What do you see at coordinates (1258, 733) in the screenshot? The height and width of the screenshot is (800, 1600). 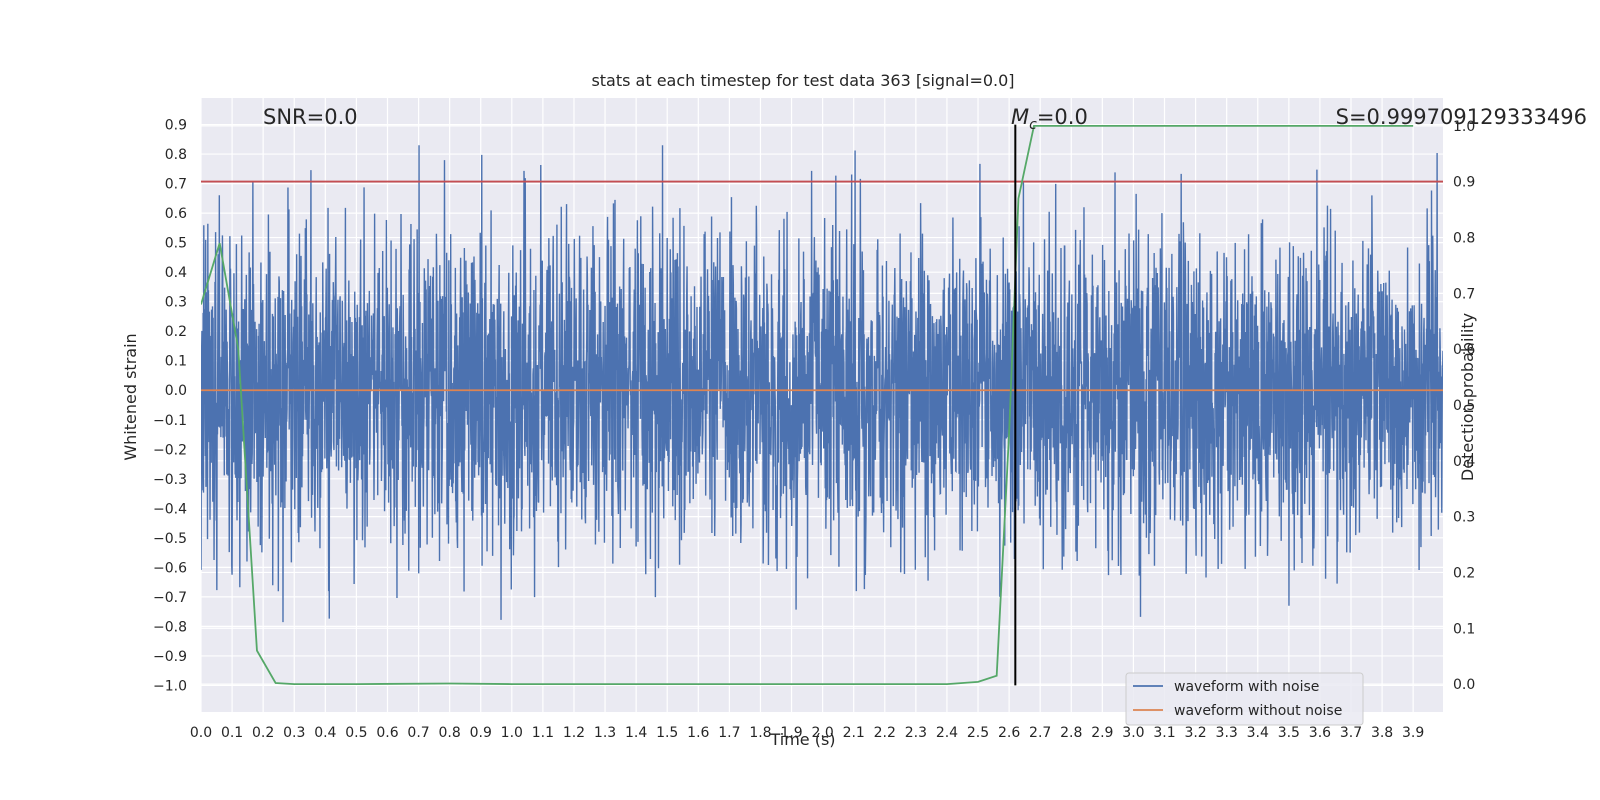 I see `x-tick-label: 3.4` at bounding box center [1258, 733].